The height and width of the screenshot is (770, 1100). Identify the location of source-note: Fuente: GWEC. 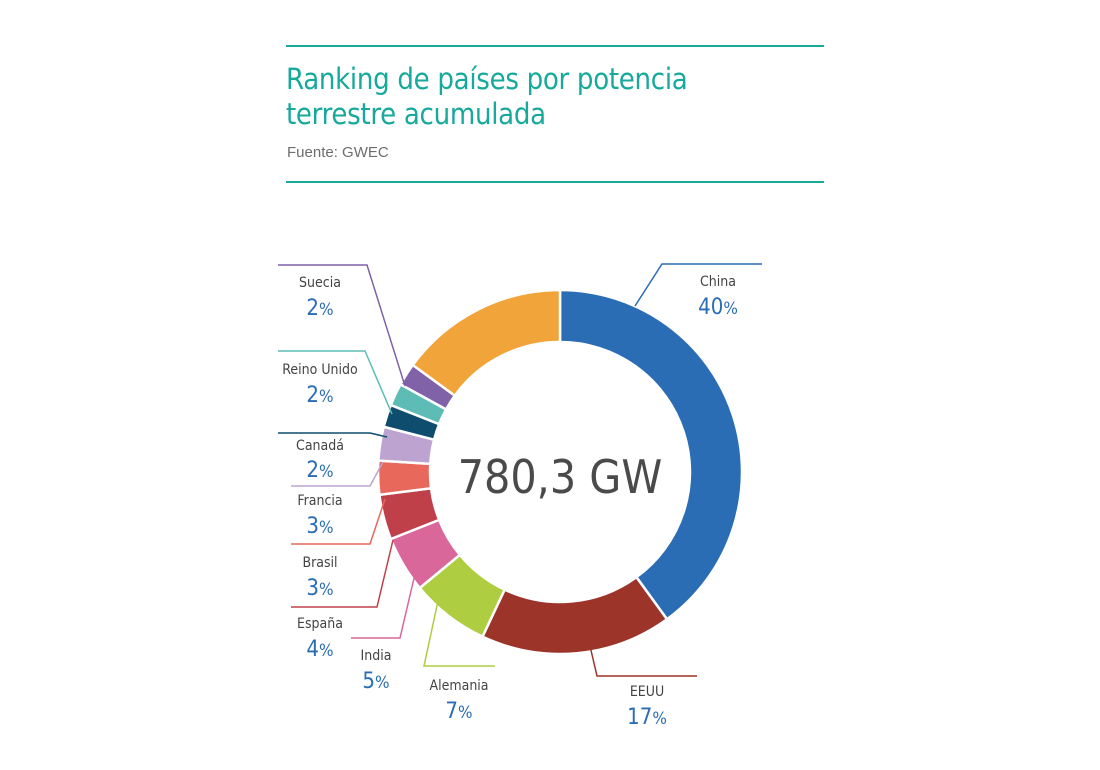
(338, 152).